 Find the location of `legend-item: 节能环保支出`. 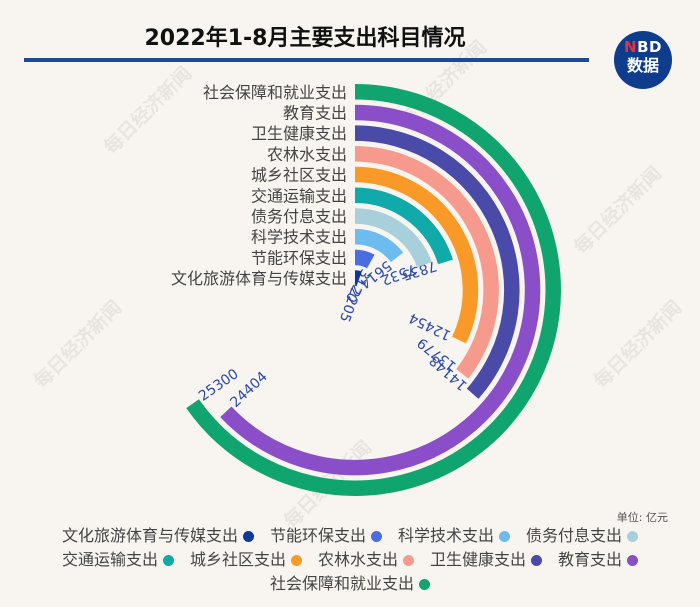

legend-item: 节能环保支出 is located at coordinates (326, 536).